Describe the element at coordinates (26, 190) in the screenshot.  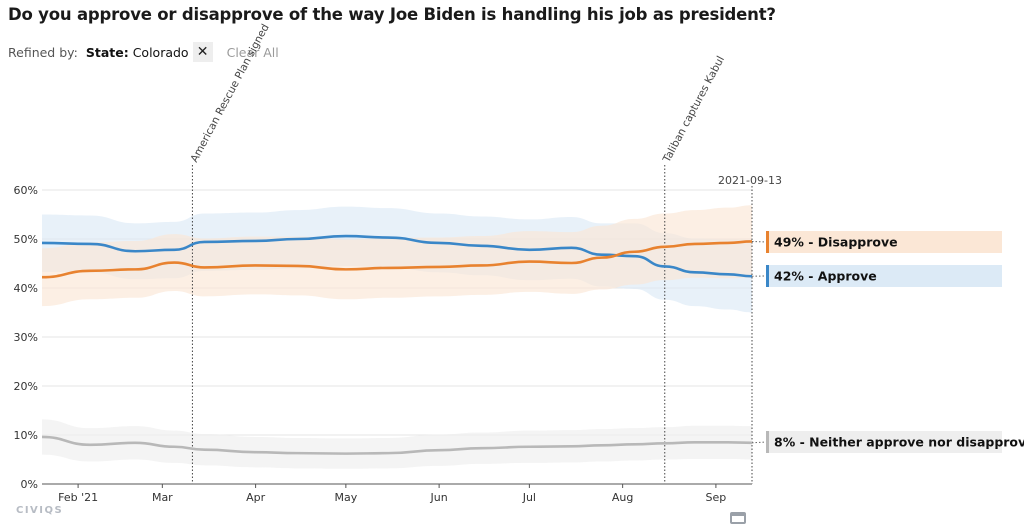
I see `y-tick-label: 60%` at that location.